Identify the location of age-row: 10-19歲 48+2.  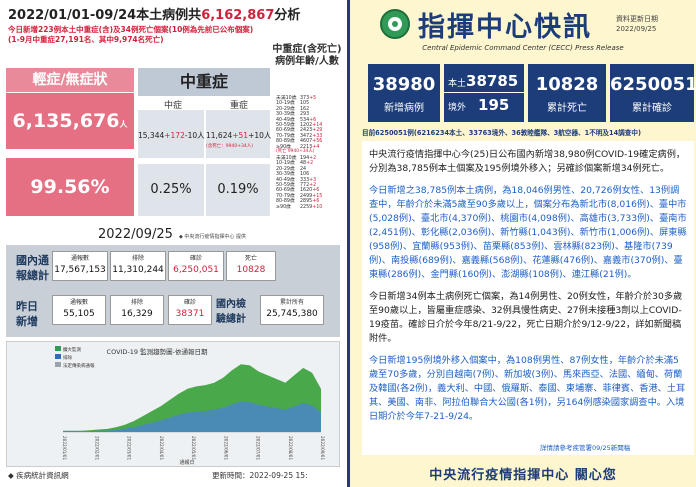
(295, 164).